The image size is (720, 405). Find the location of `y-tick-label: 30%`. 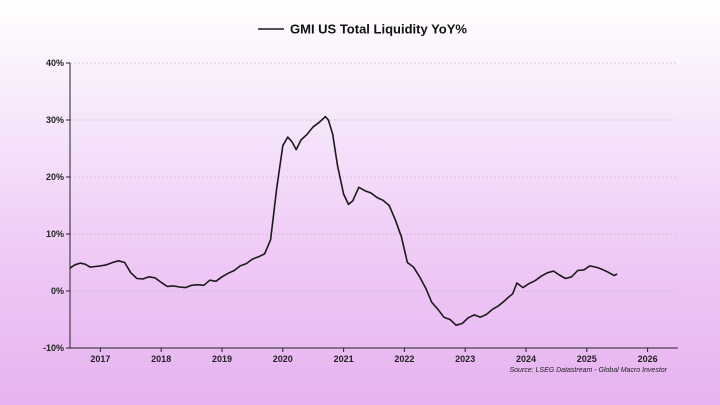

y-tick-label: 30% is located at coordinates (55, 120).